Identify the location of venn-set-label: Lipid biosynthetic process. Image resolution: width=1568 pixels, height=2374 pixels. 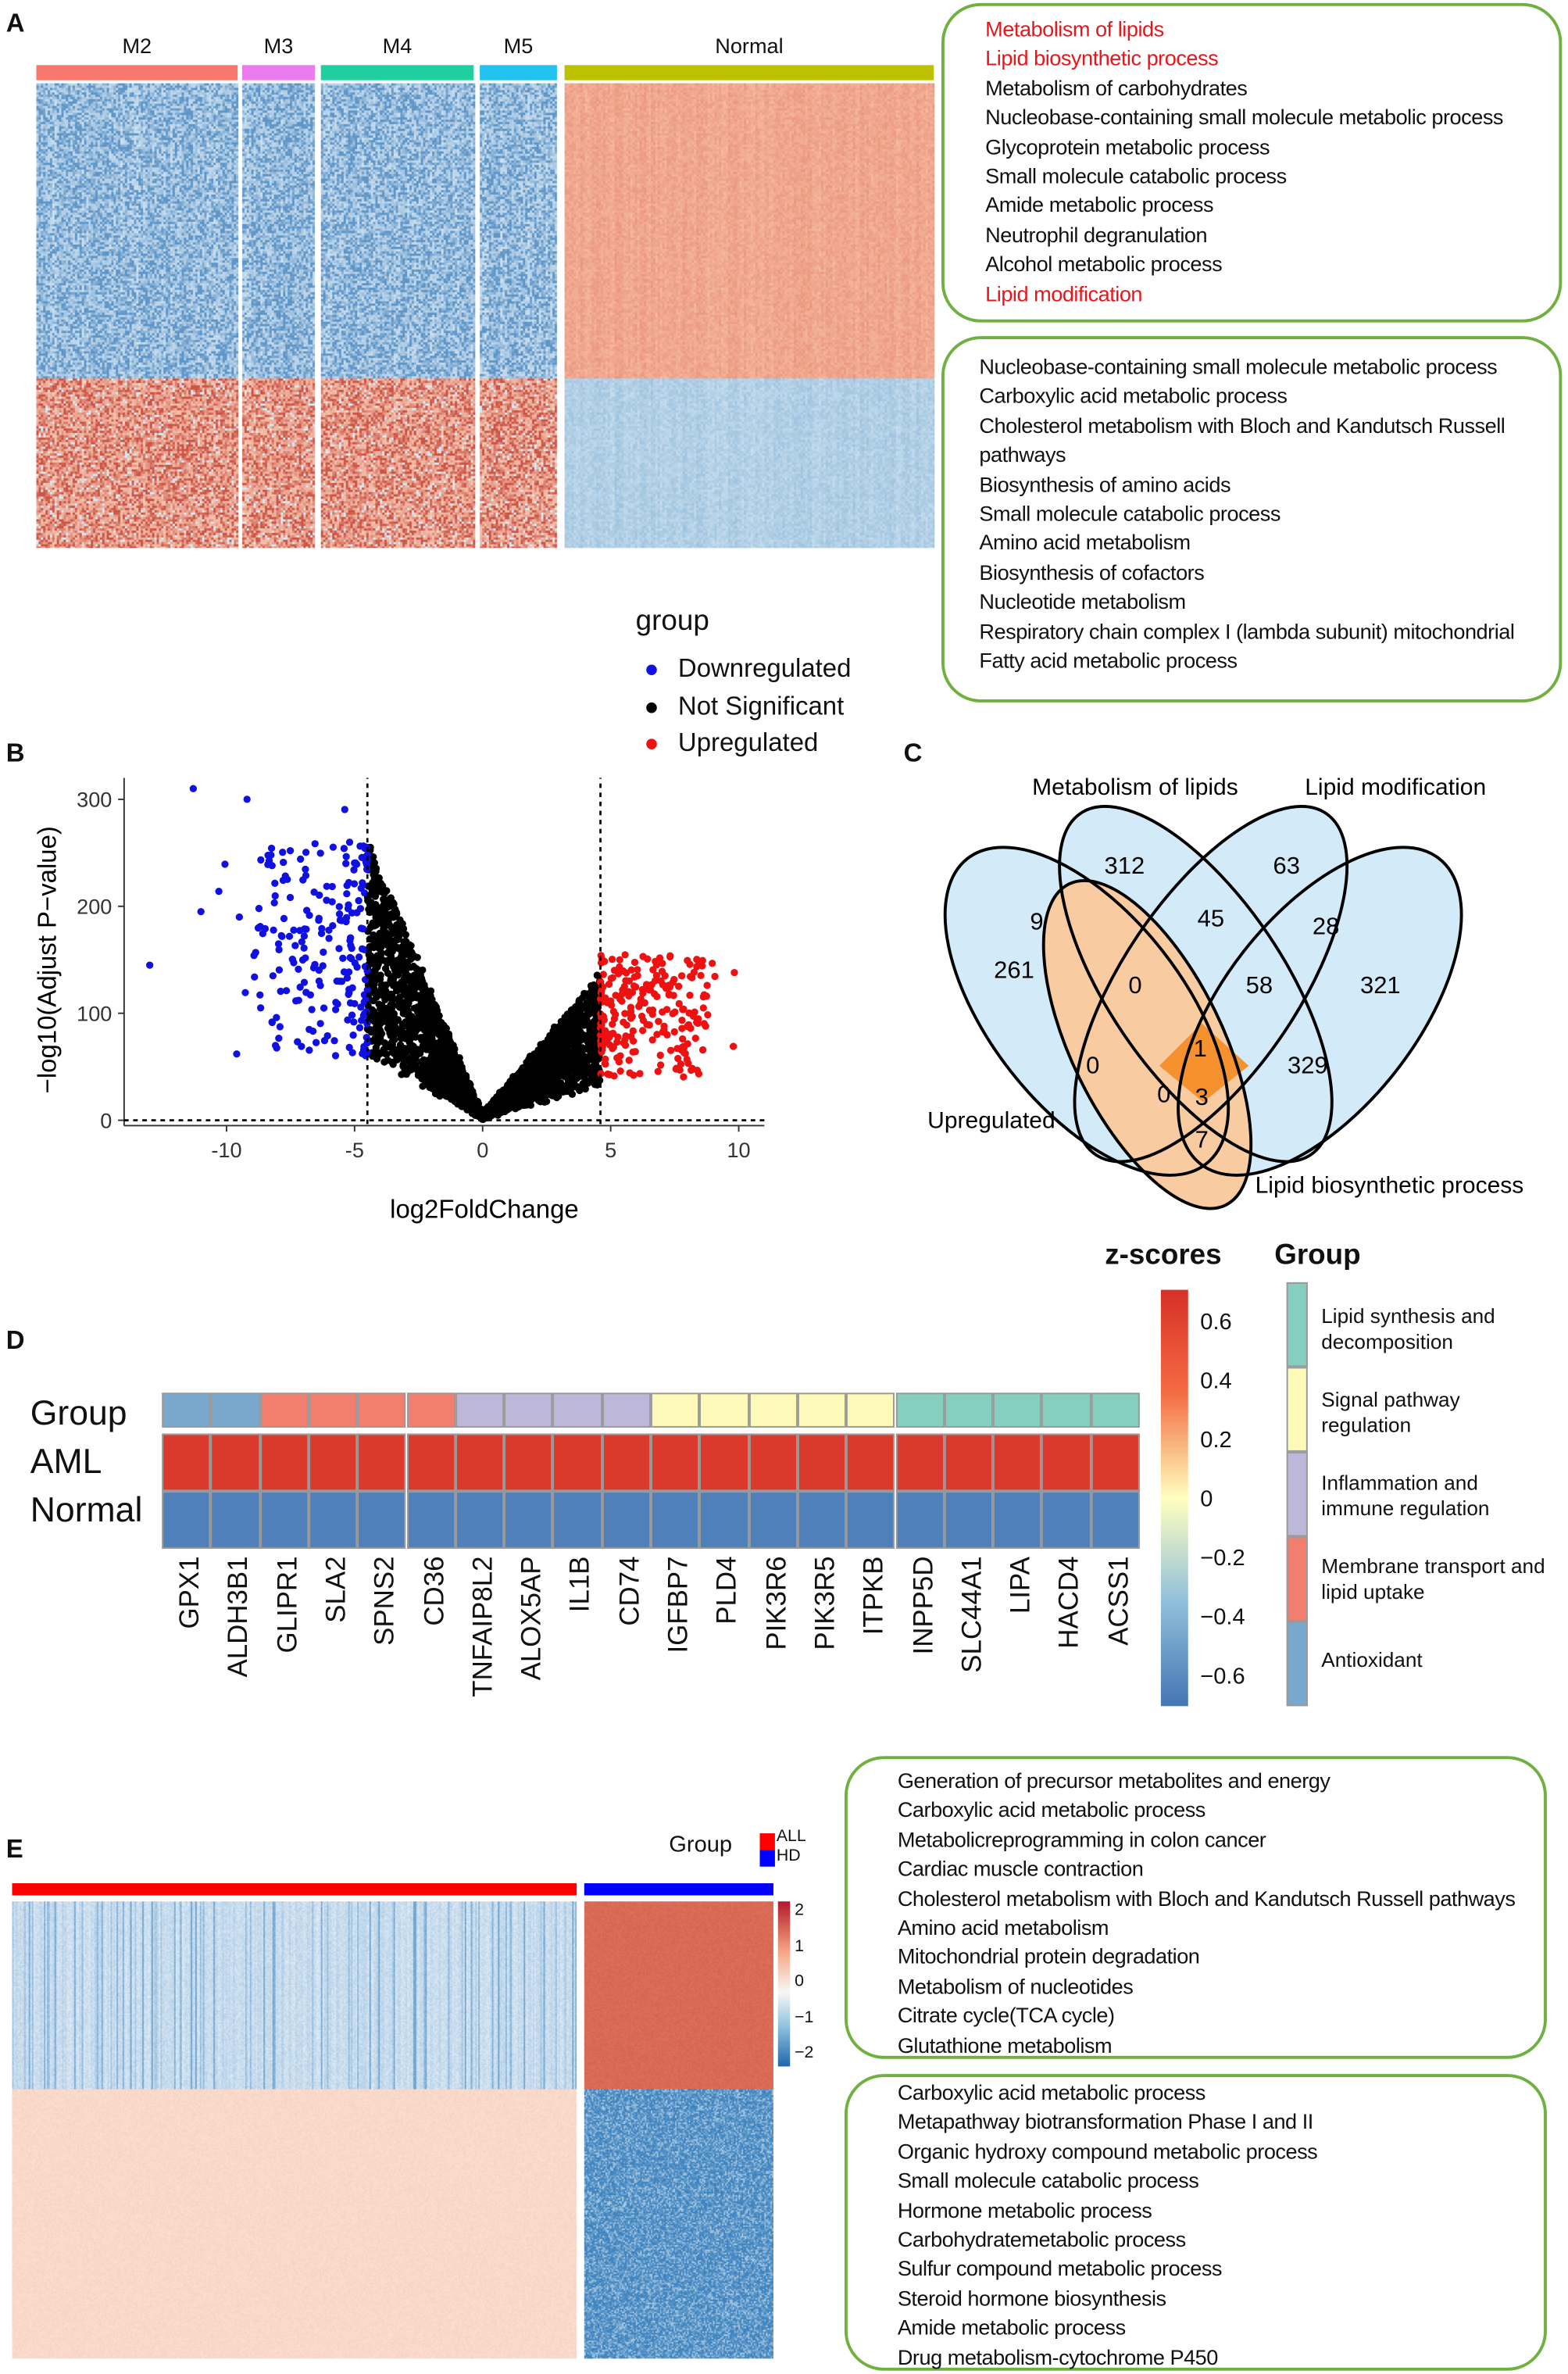
(1389, 1186).